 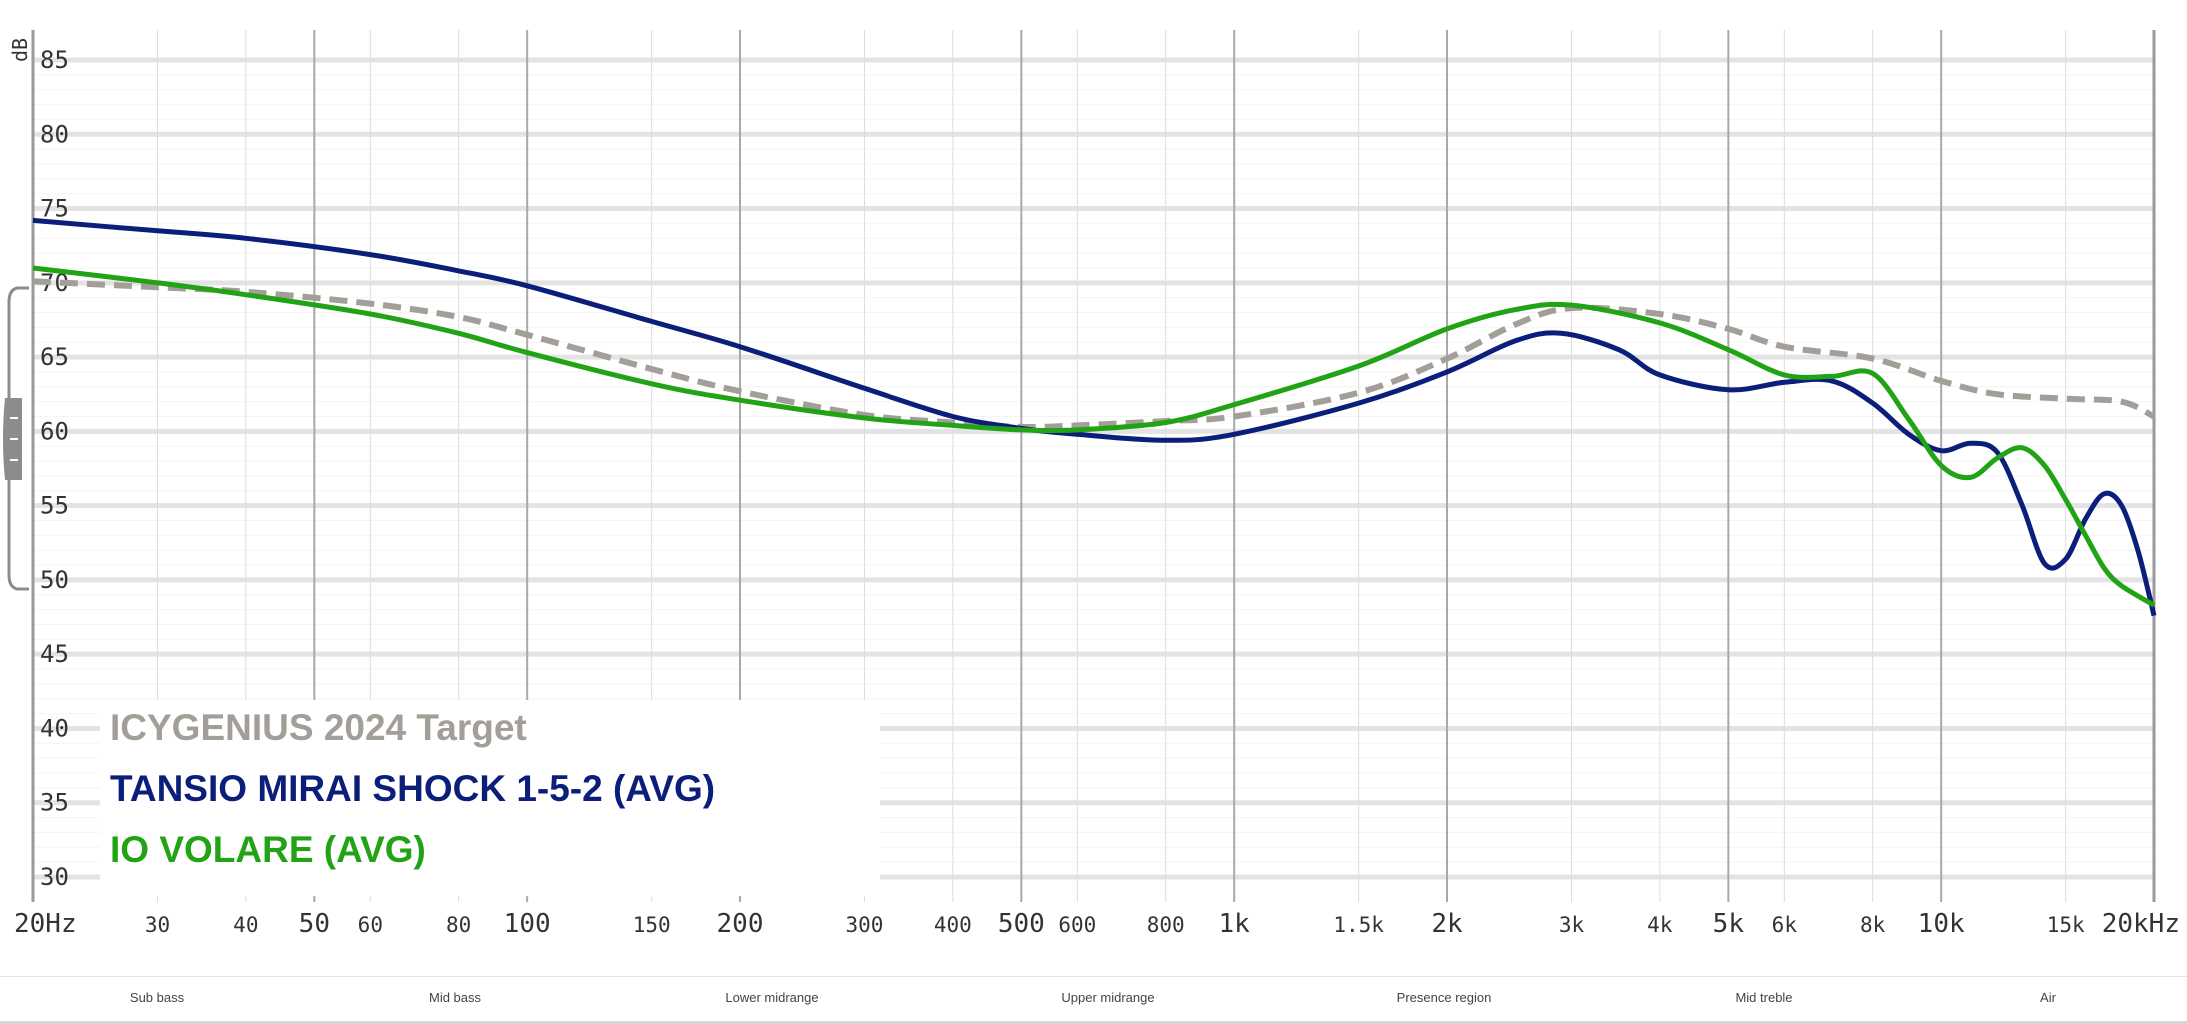 I want to click on x-tick-label: 200, so click(x=740, y=924).